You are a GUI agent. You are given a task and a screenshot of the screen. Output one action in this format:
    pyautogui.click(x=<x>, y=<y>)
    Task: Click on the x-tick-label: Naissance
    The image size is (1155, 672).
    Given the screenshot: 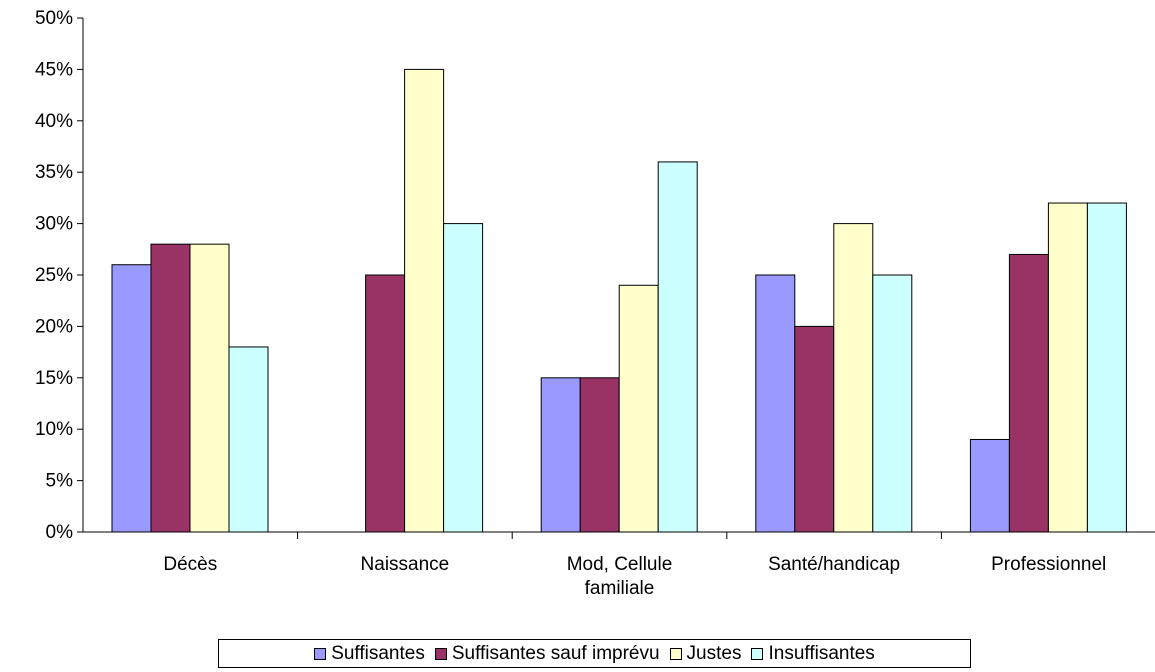 What is the action you would take?
    pyautogui.click(x=405, y=564)
    